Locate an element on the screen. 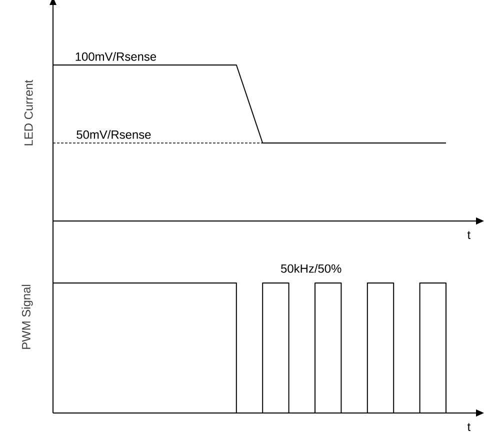 Image resolution: width=484 pixels, height=437 pixels. y-axis-title: LED Current is located at coordinates (28, 113).